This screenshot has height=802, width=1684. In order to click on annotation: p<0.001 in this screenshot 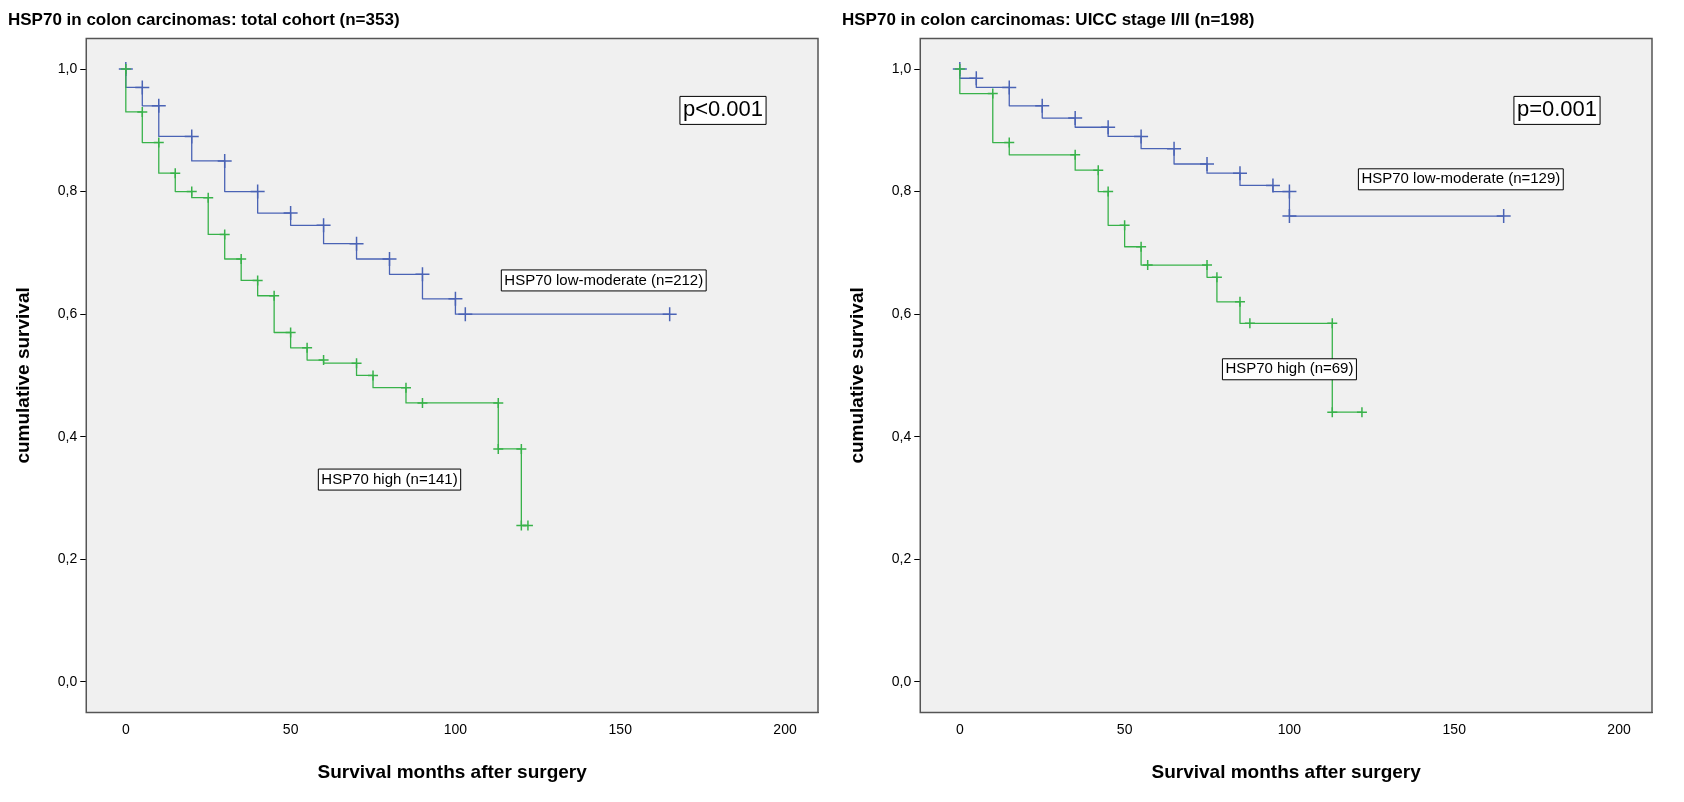, I will do `click(723, 109)`.